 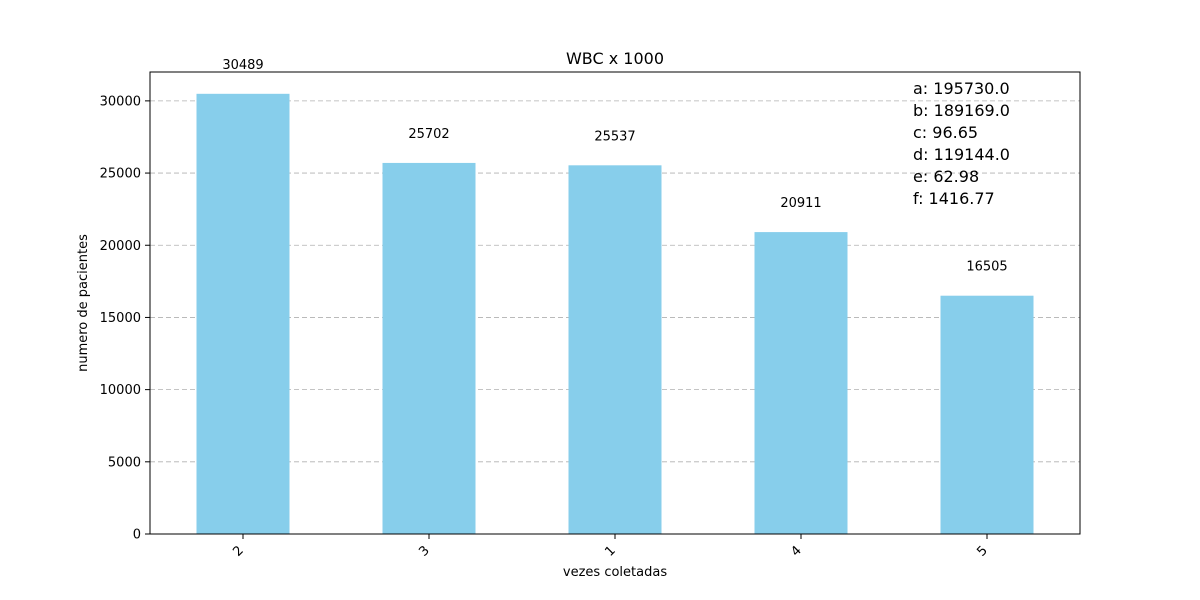 I want to click on bar-value-label: 30489, so click(x=242, y=65).